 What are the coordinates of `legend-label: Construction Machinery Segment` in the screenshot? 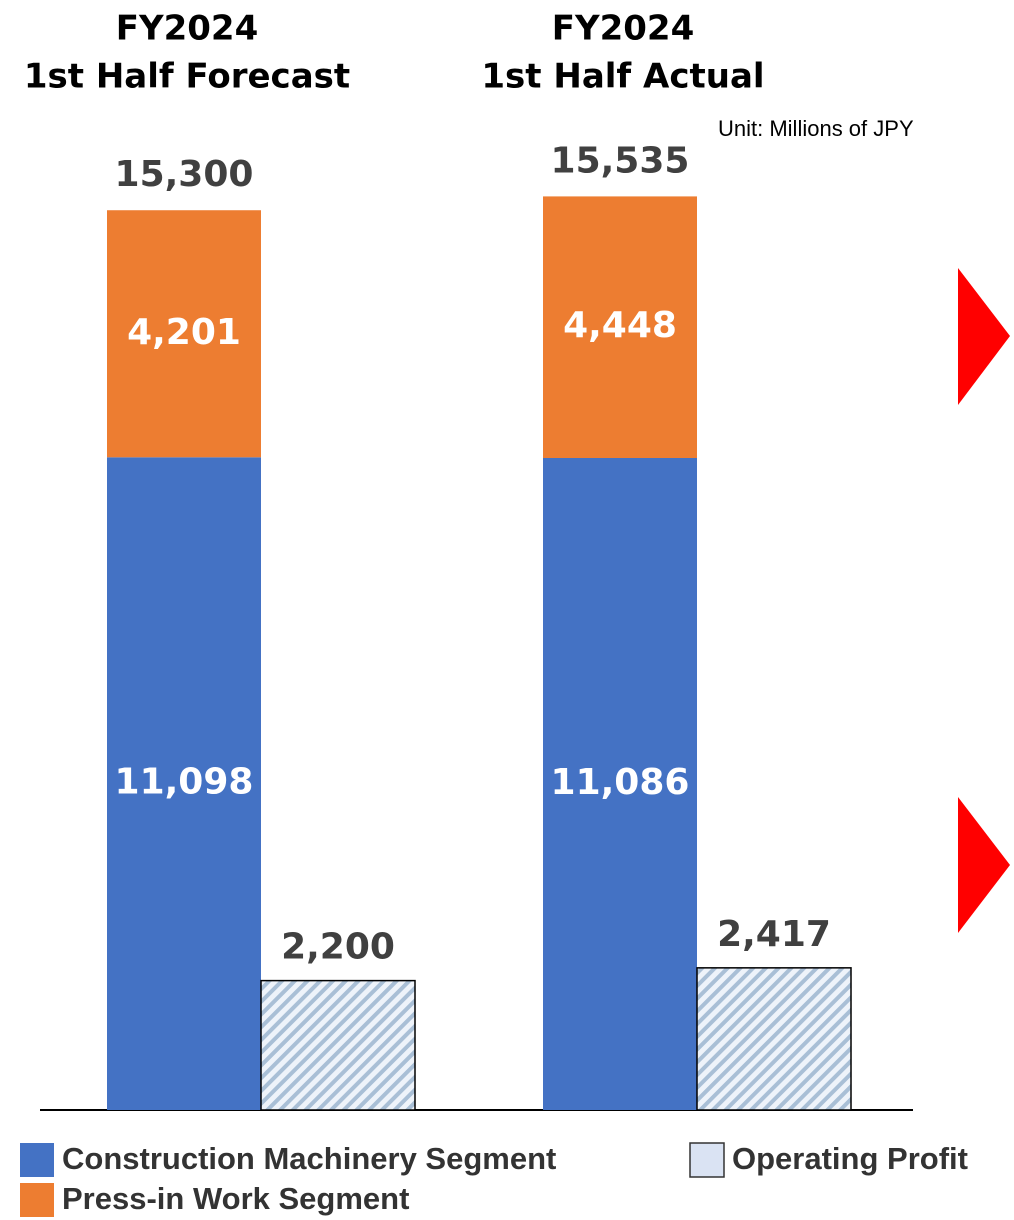 It's located at (309, 1158).